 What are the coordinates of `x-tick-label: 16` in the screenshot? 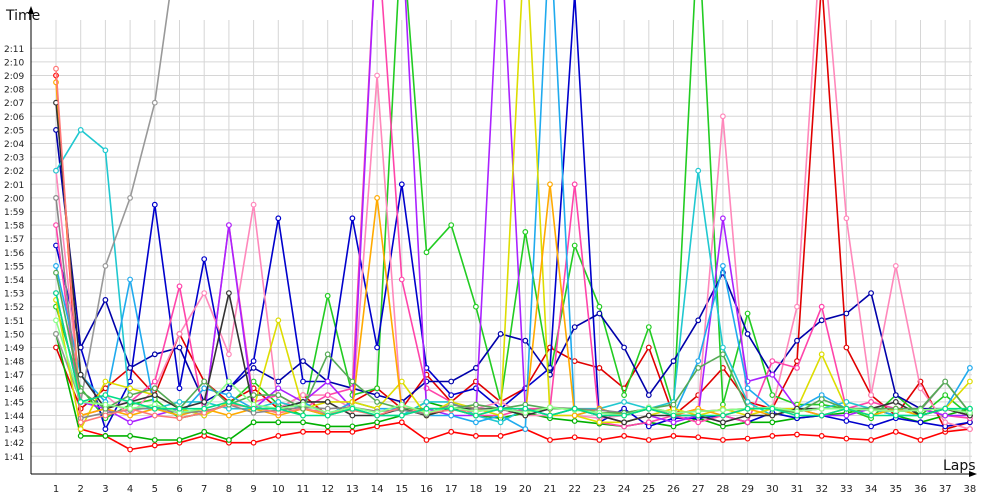 It's located at (426, 489).